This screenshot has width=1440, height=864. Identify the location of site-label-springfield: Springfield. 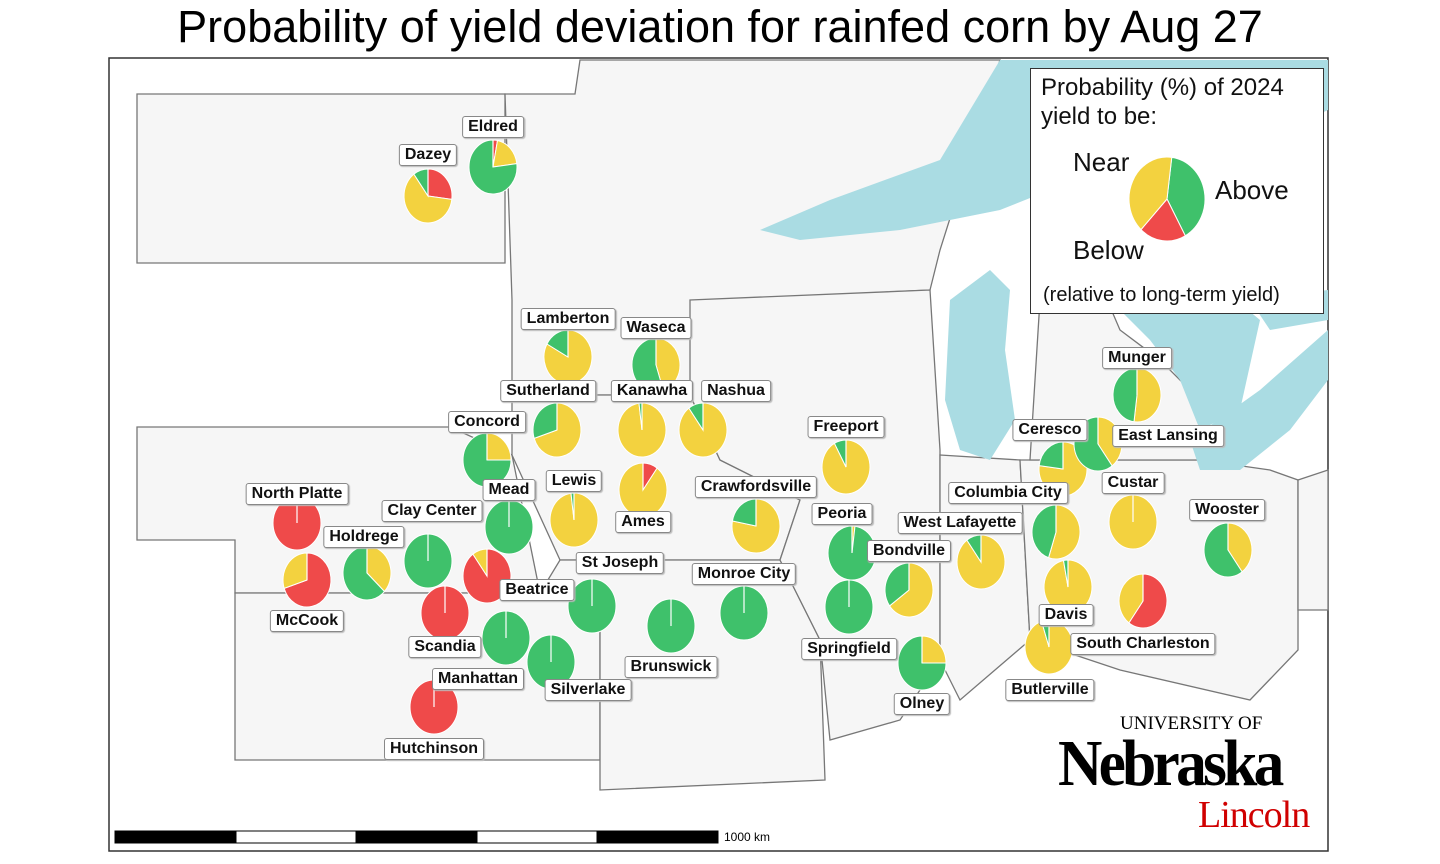
(849, 649).